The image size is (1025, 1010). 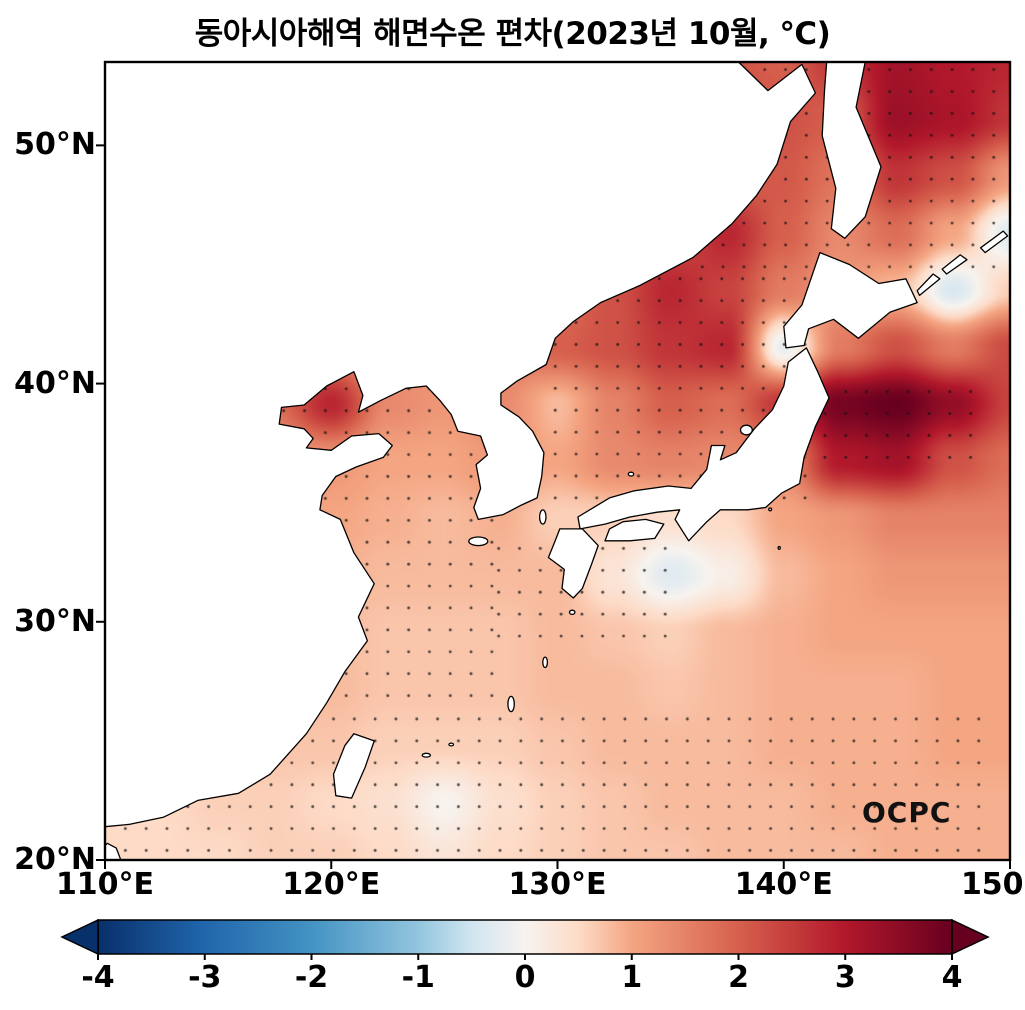 What do you see at coordinates (952, 977) in the screenshot?
I see `colorbar-tick-label: 4` at bounding box center [952, 977].